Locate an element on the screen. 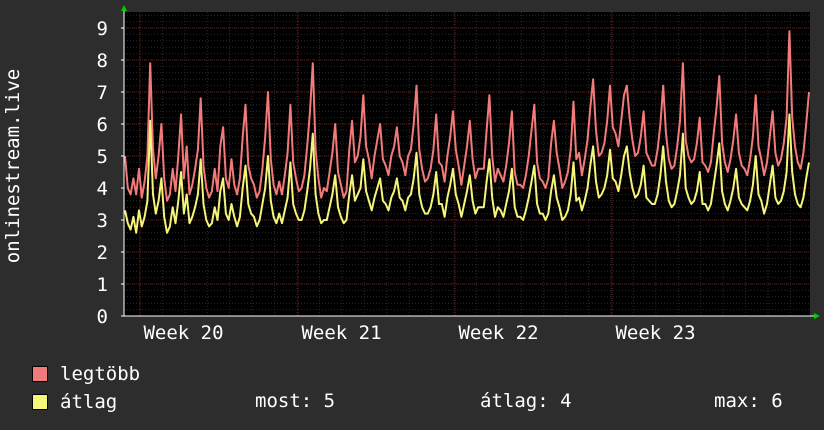  y-tick-label: 4 is located at coordinates (102, 189).